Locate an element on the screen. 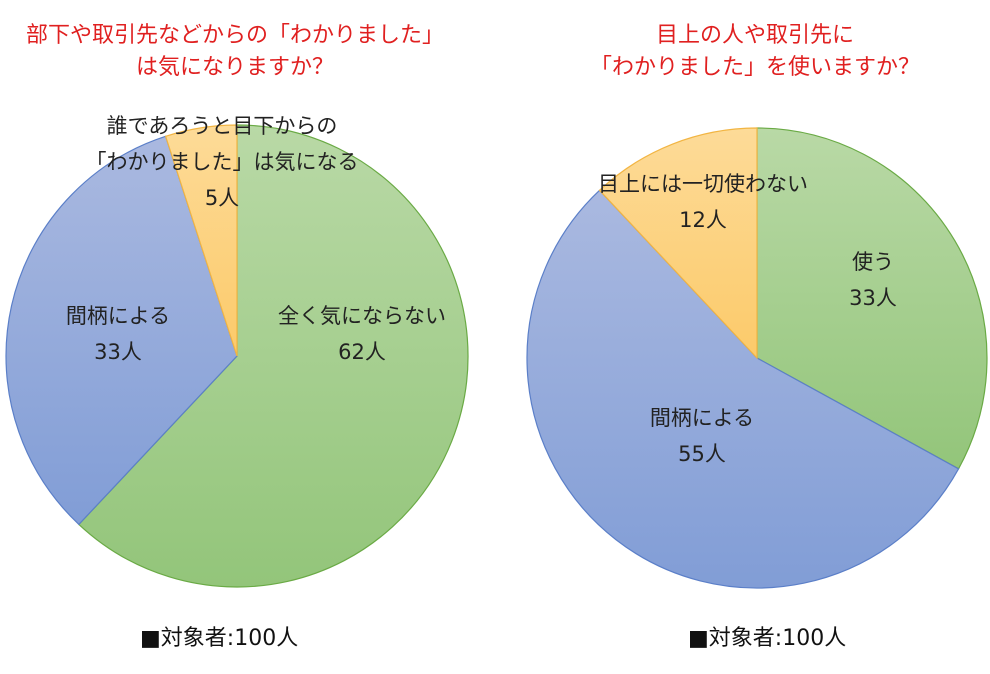 This screenshot has width=990, height=674. chart1-title-line1: 部下や取引先などからの「わかりました」 is located at coordinates (234, 35).